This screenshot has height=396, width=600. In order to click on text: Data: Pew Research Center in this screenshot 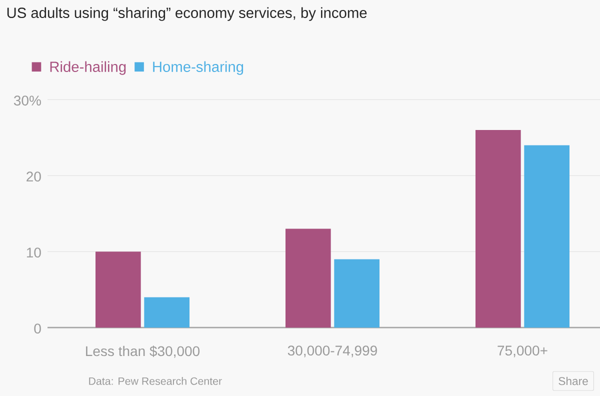, I will do `click(155, 381)`.